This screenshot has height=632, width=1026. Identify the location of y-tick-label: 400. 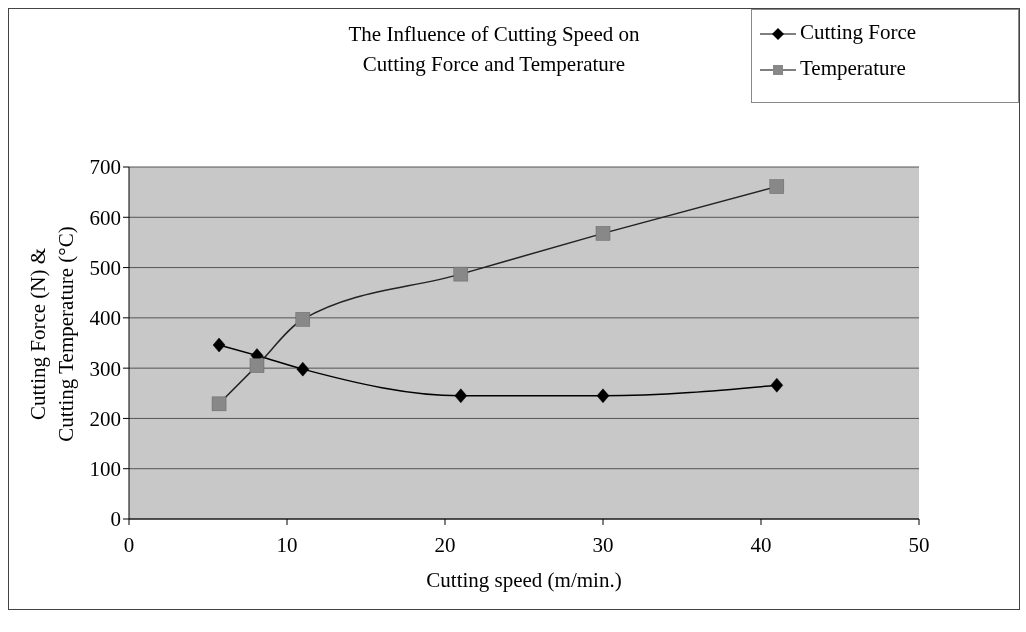
(105, 318).